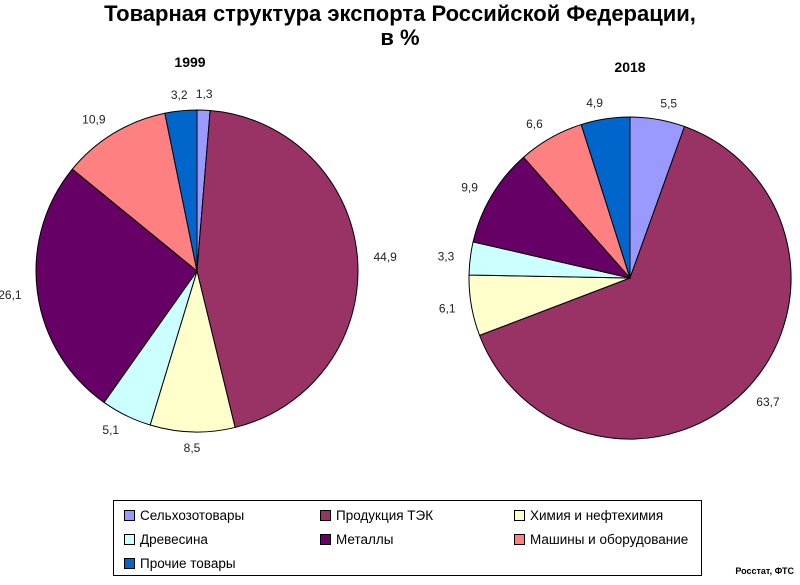 Image resolution: width=800 pixels, height=585 pixels. I want to click on slice-value-label: 6,6, so click(534, 124).